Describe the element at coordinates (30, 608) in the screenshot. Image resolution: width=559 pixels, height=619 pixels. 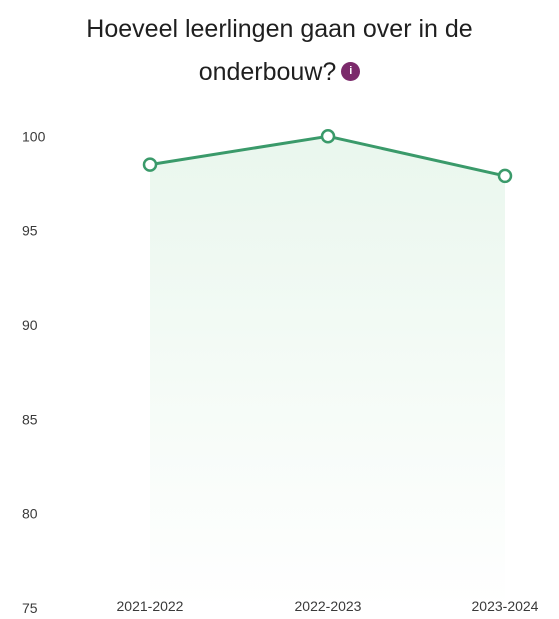
I see `y-tick-label: 75` at that location.